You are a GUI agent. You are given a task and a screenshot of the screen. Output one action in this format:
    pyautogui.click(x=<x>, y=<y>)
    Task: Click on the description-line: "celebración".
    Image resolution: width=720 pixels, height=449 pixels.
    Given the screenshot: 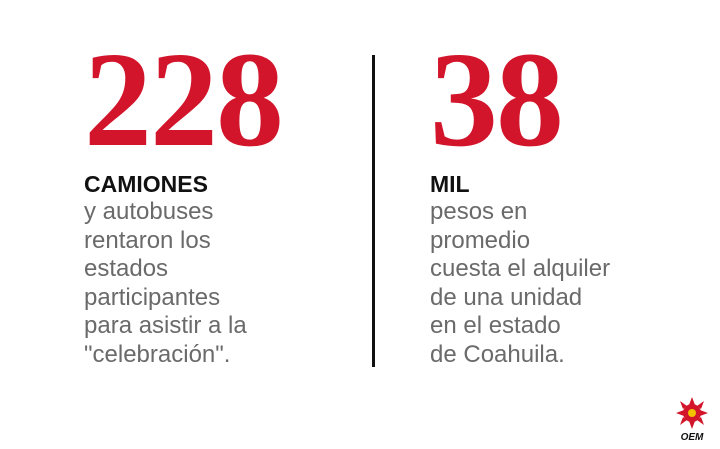 What is the action you would take?
    pyautogui.click(x=157, y=354)
    